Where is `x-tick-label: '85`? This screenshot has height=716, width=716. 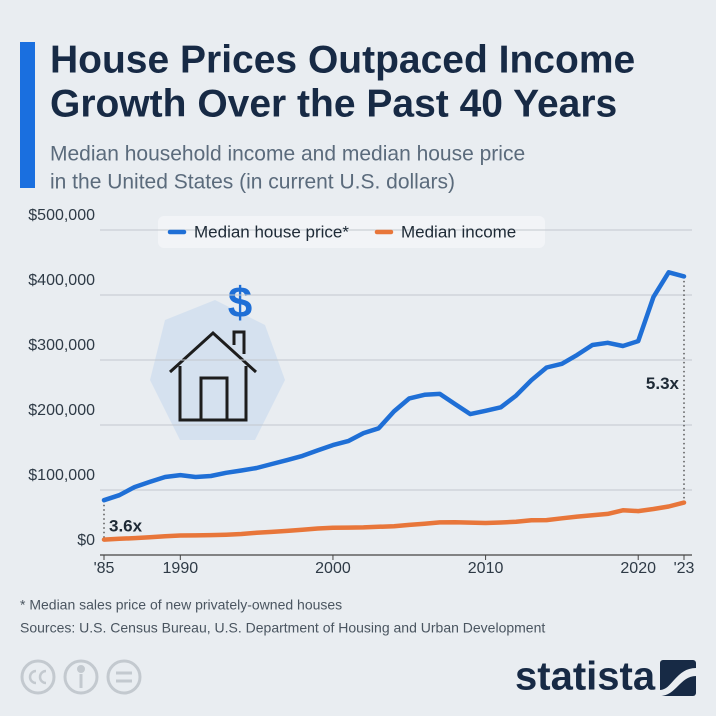
x-tick-label: '85 is located at coordinates (104, 568).